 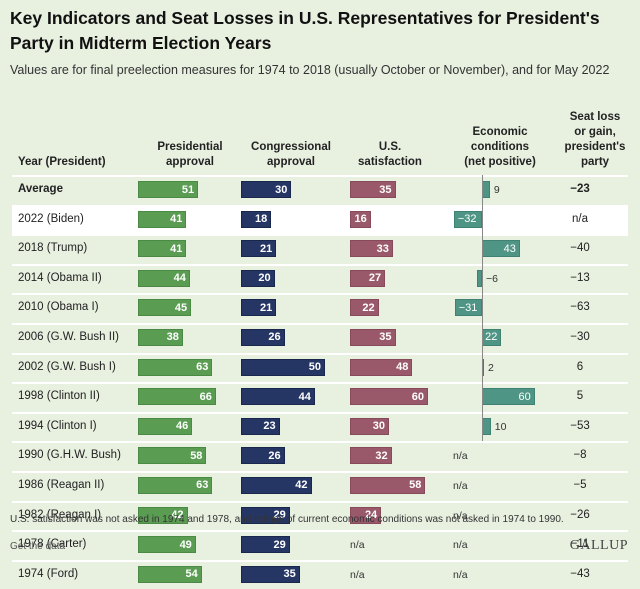 What do you see at coordinates (172, 337) in the screenshot?
I see `presidential-value: 38` at bounding box center [172, 337].